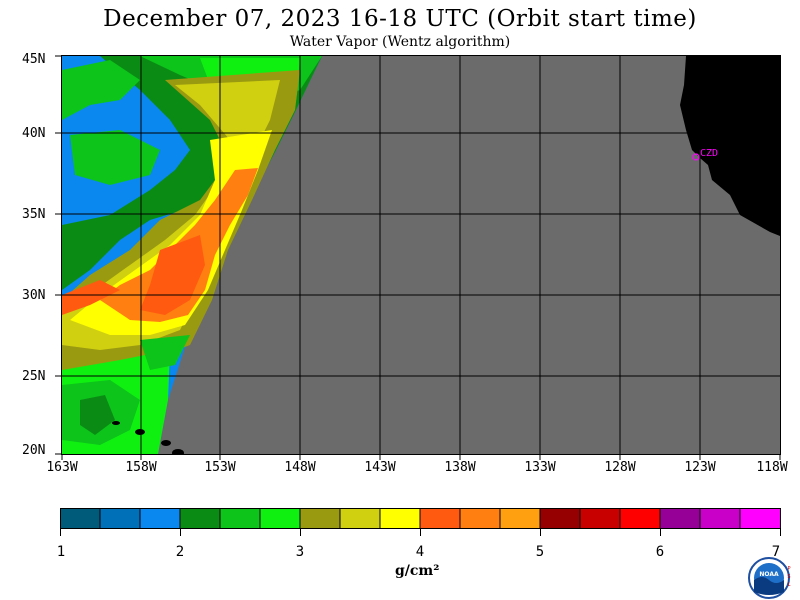 The image size is (800, 600). What do you see at coordinates (34, 295) in the screenshot?
I see `lat-label-30: 30N` at bounding box center [34, 295].